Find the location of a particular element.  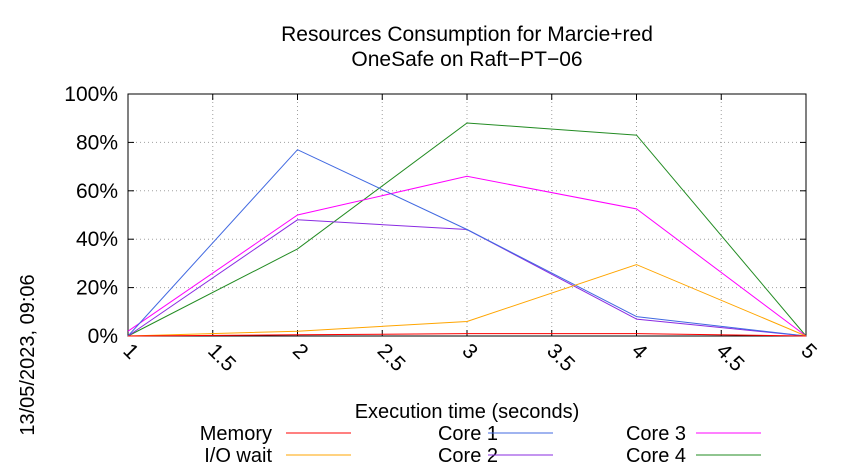

x-tick-label: 2.5 is located at coordinates (391, 357).